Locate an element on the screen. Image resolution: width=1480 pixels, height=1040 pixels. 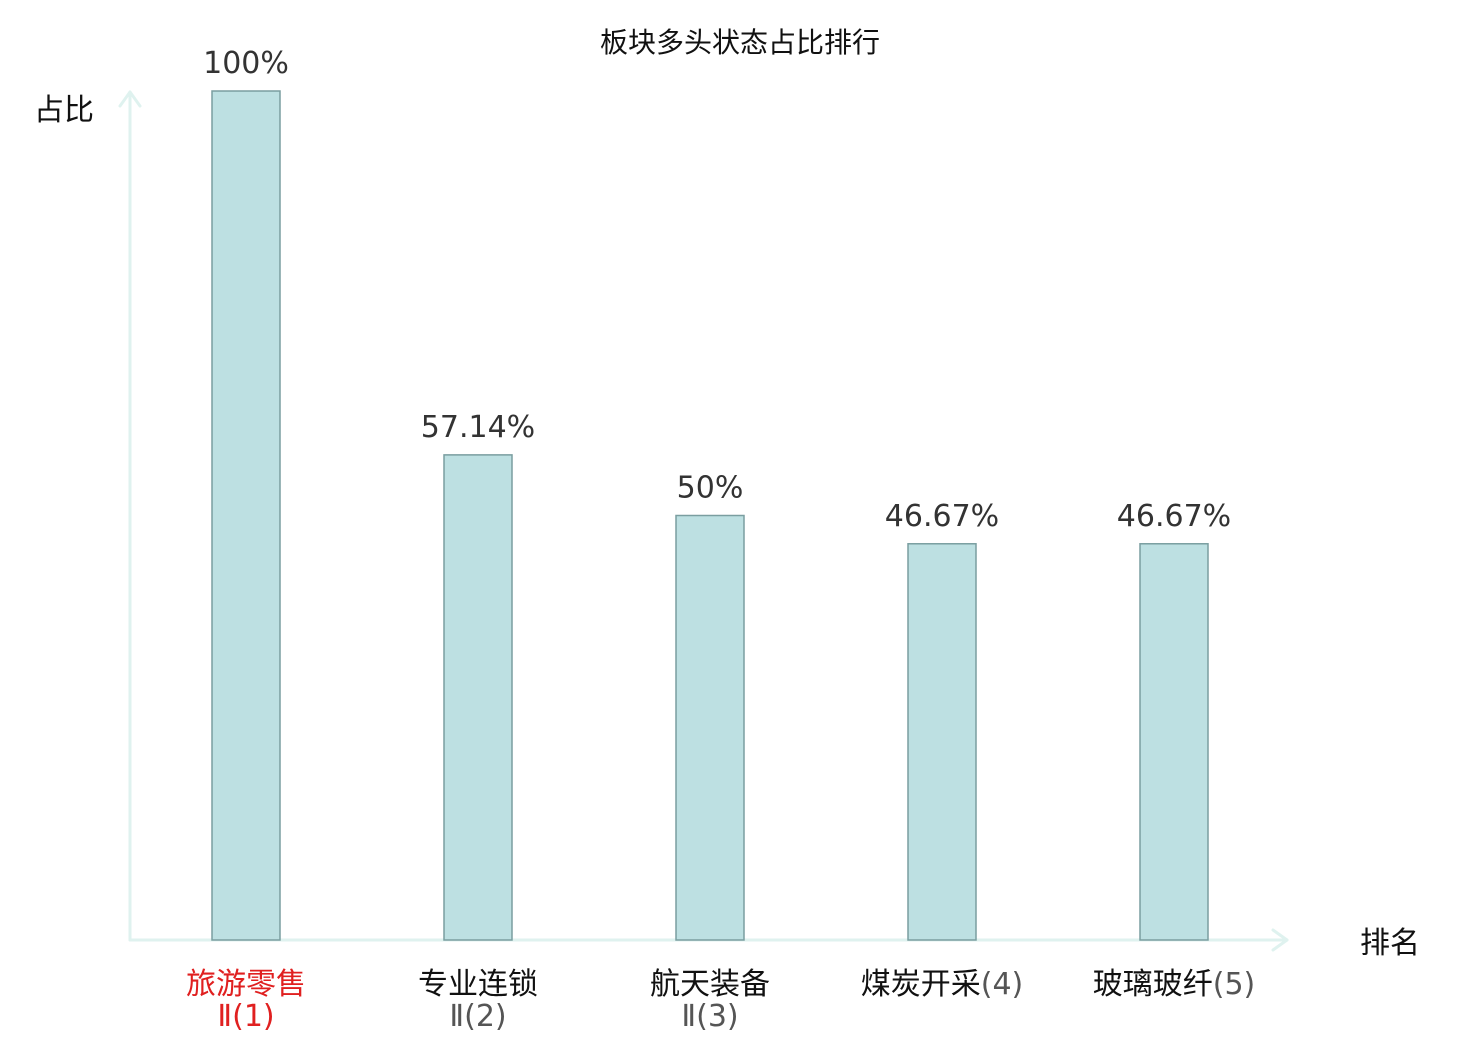
y-axis-label: 占比 is located at coordinates (64, 110).